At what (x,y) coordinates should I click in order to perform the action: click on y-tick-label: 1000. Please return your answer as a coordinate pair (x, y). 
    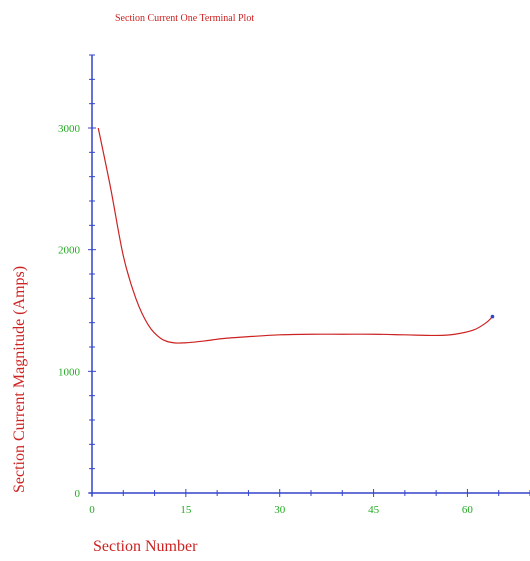
    Looking at the image, I should click on (69, 372).